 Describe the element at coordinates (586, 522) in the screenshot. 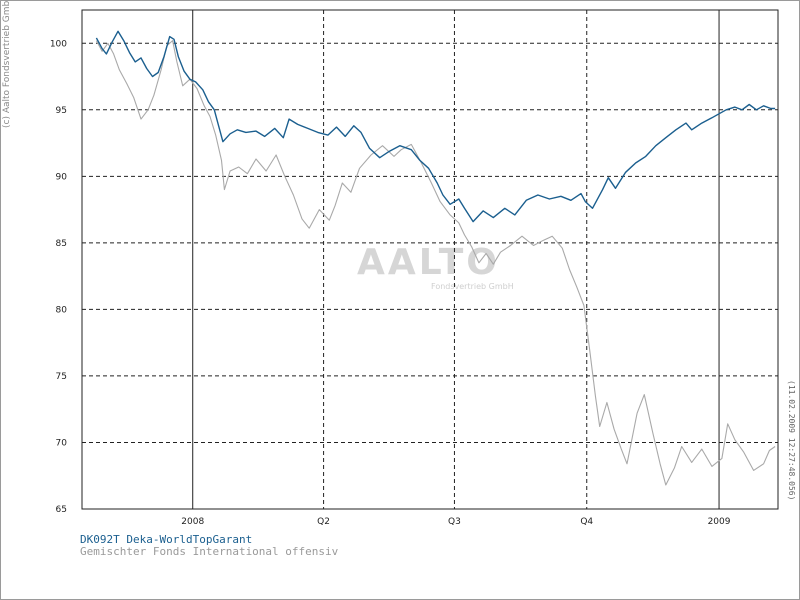

I see `x-tick-label-Q4: Q4` at that location.